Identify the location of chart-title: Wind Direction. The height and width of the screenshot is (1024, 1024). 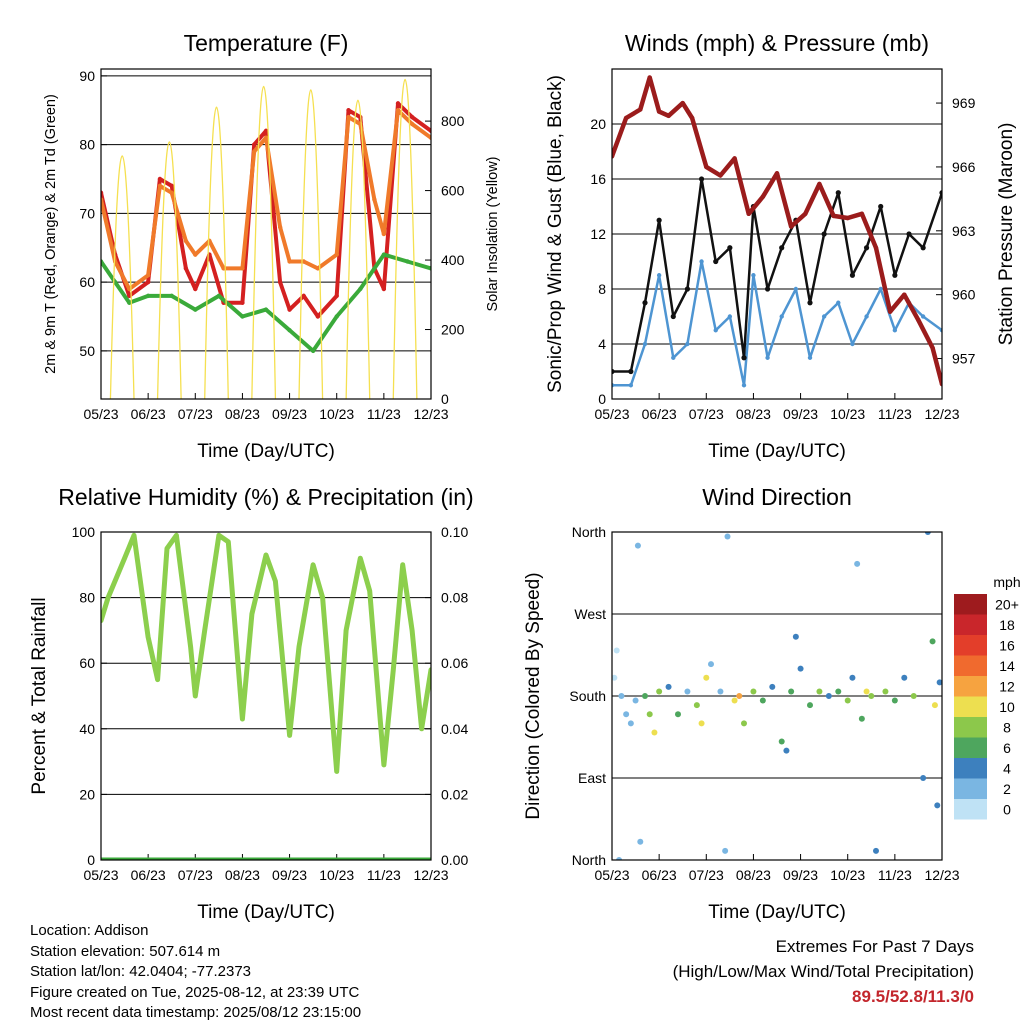
(777, 497).